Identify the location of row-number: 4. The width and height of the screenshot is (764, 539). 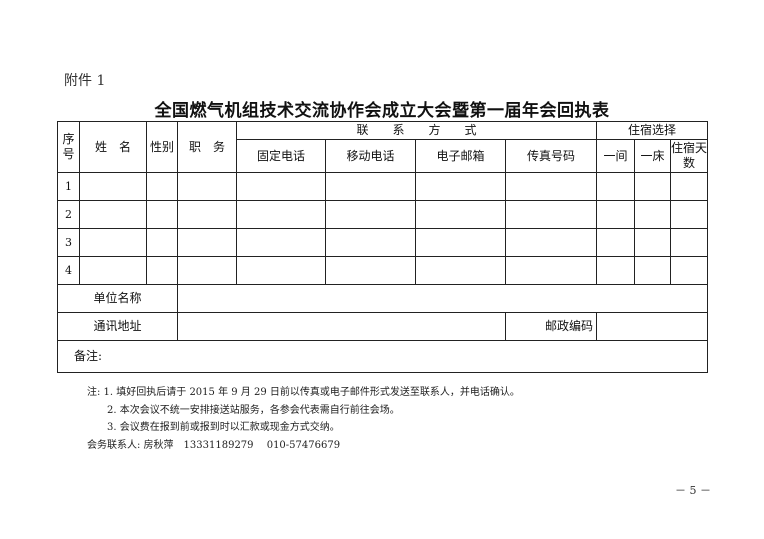
(68, 270).